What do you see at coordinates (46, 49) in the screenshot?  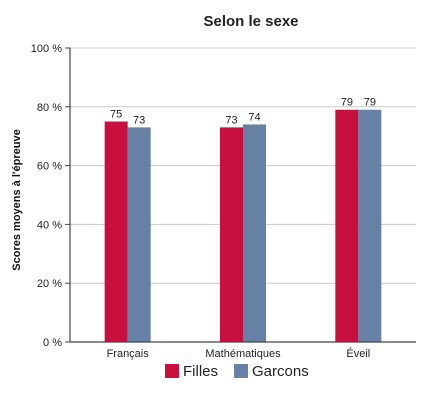 I see `y-tick-label: 100 %` at bounding box center [46, 49].